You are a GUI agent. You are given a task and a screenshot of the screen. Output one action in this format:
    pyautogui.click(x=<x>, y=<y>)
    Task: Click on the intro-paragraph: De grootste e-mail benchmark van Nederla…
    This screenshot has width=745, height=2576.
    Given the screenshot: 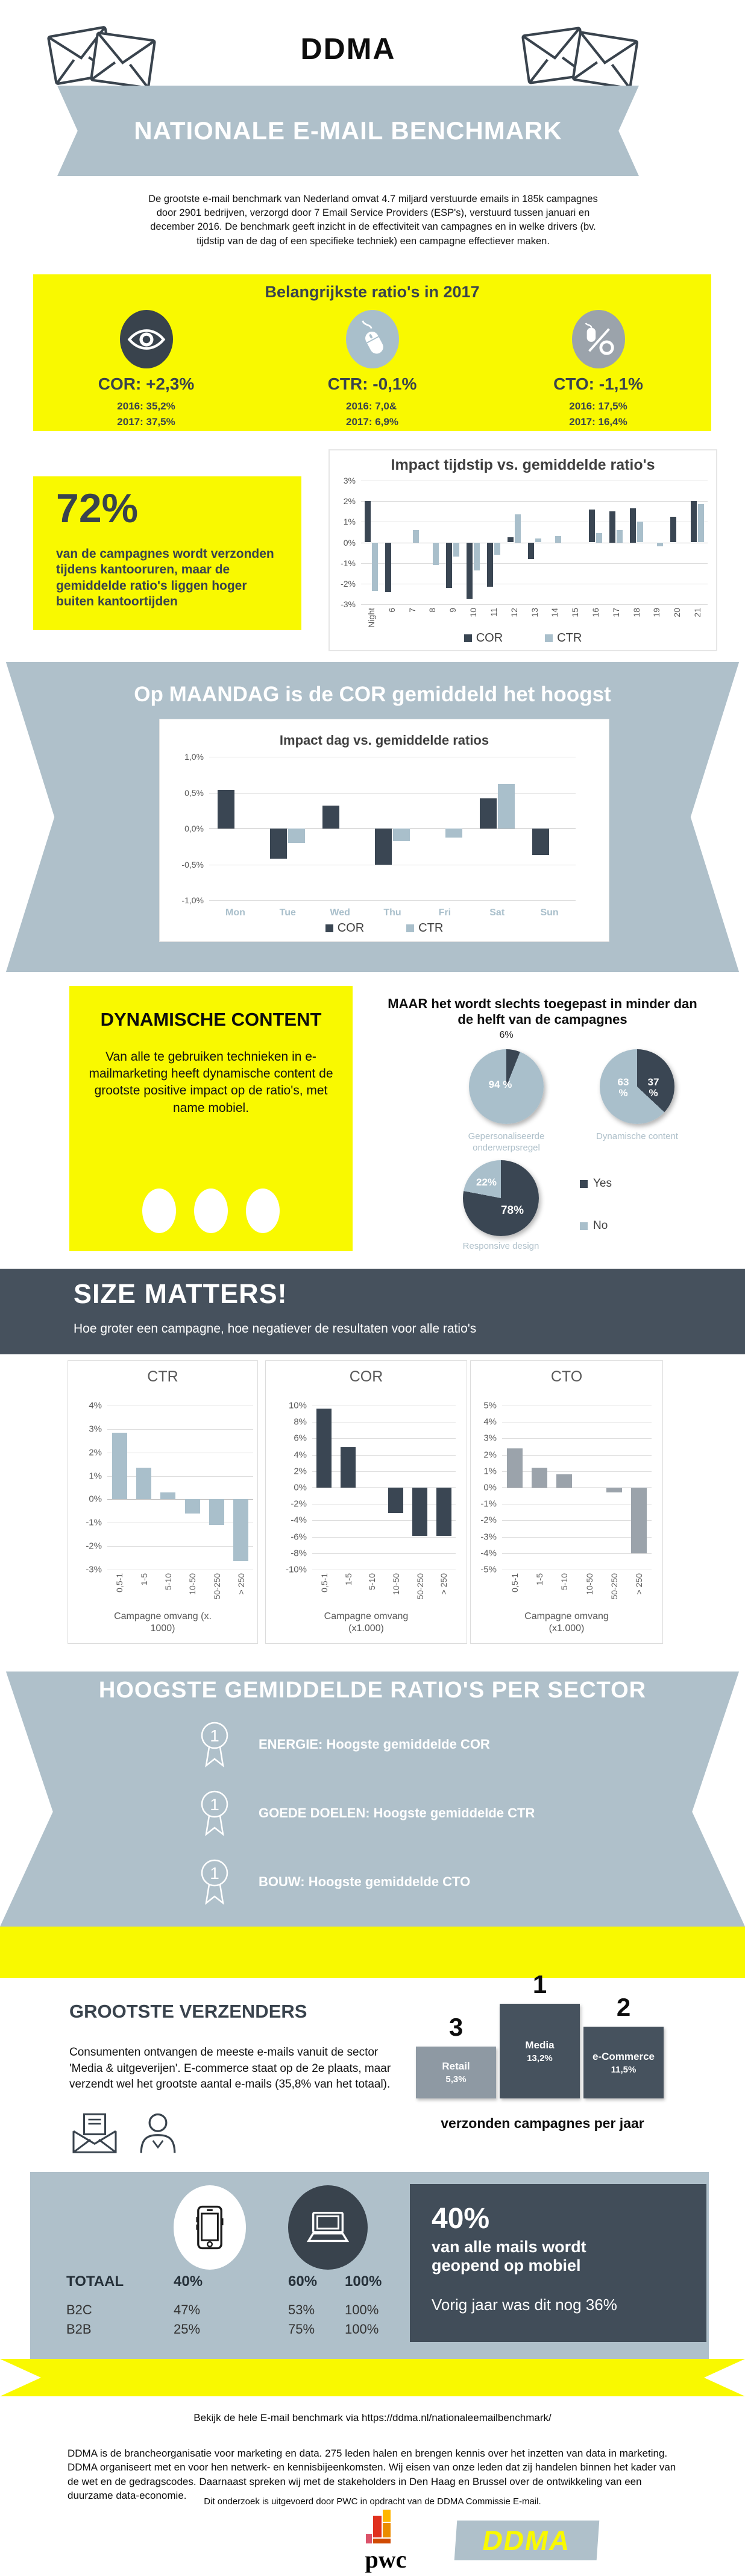 What is the action you would take?
    pyautogui.click(x=373, y=220)
    